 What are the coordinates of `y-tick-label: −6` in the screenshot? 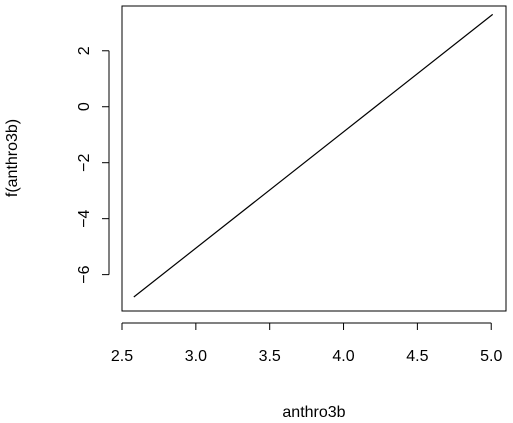 It's located at (84, 274).